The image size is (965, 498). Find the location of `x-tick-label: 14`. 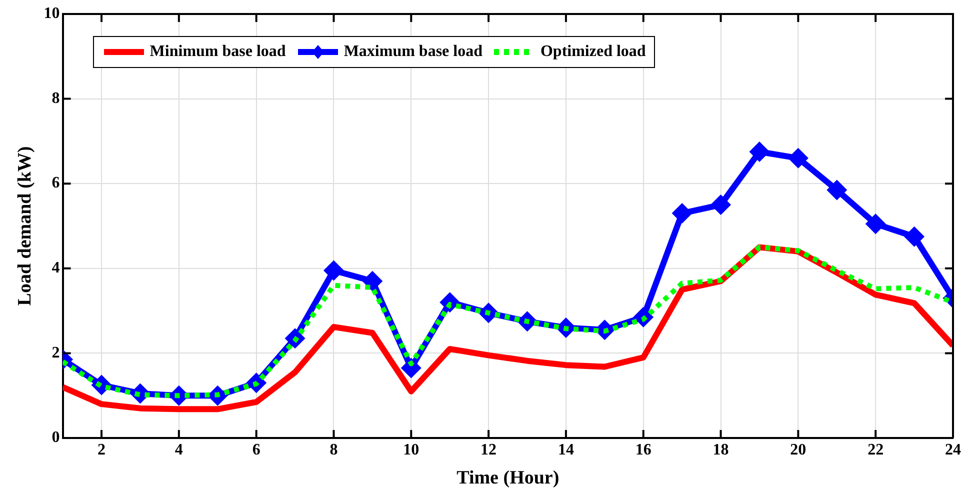

x-tick-label: 14 is located at coordinates (566, 450).